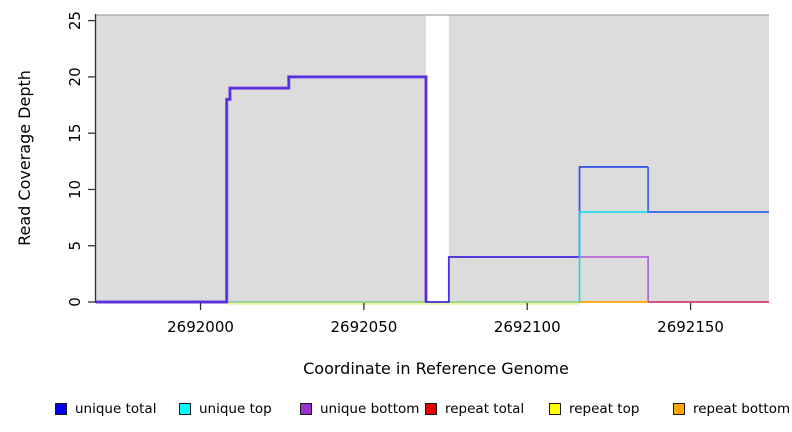  I want to click on unique-bottom-swatch-icon, so click(306, 409).